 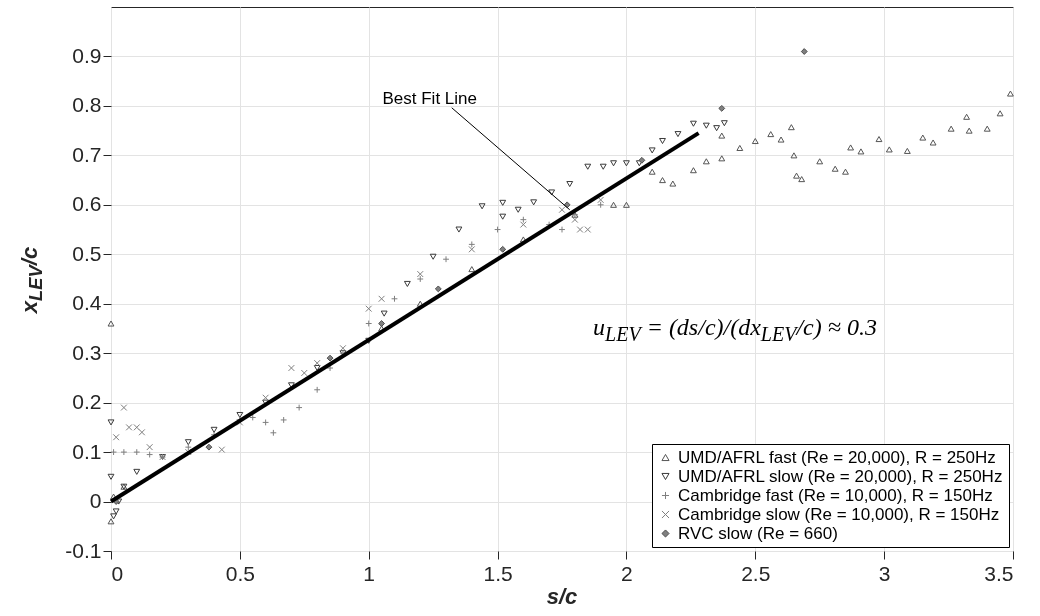 What do you see at coordinates (840, 476) in the screenshot?
I see `legend-label: UMD/AFRL slow (Re = 20,000), R = 250Hz` at bounding box center [840, 476].